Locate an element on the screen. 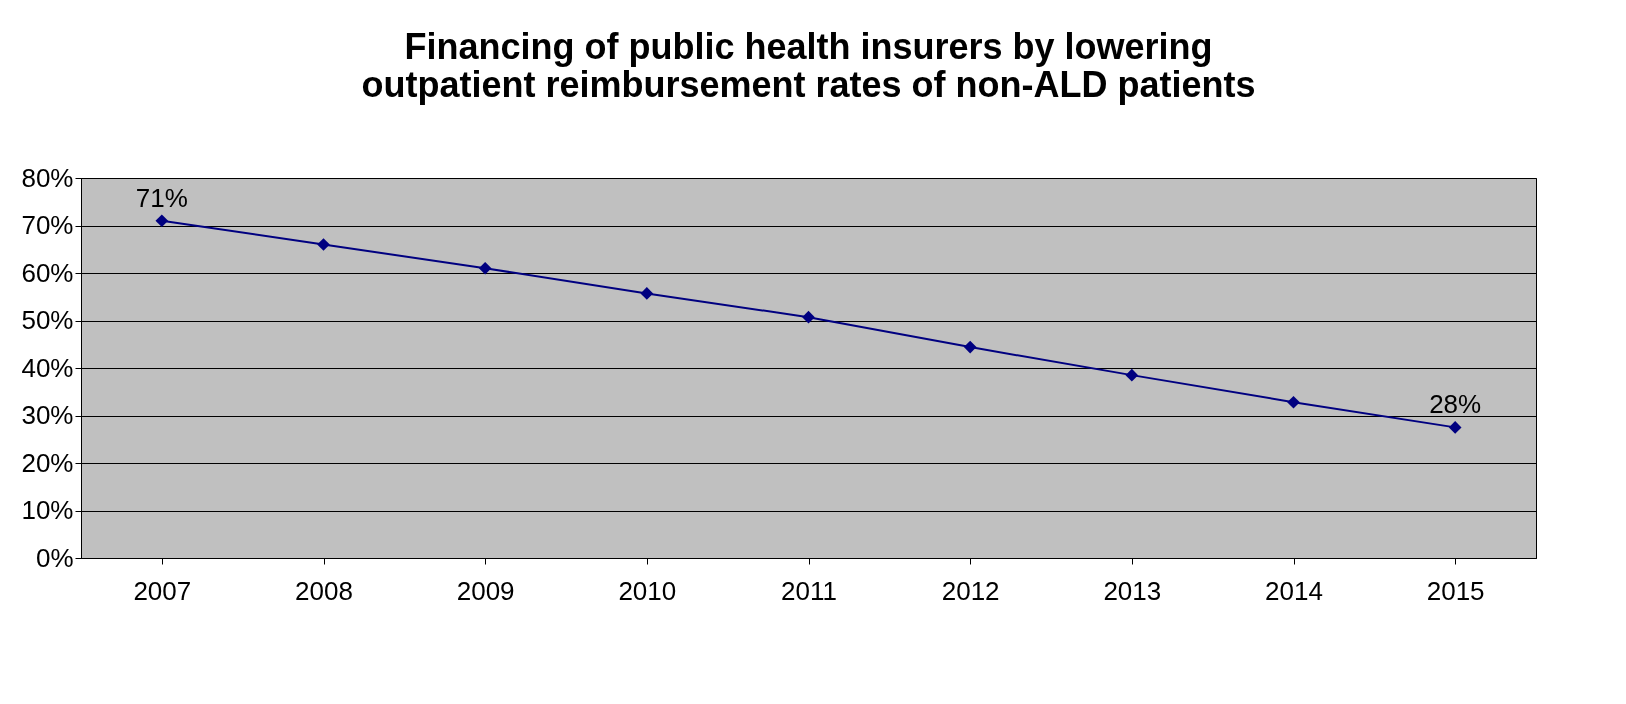  x-tick-label: 2010 is located at coordinates (647, 590).